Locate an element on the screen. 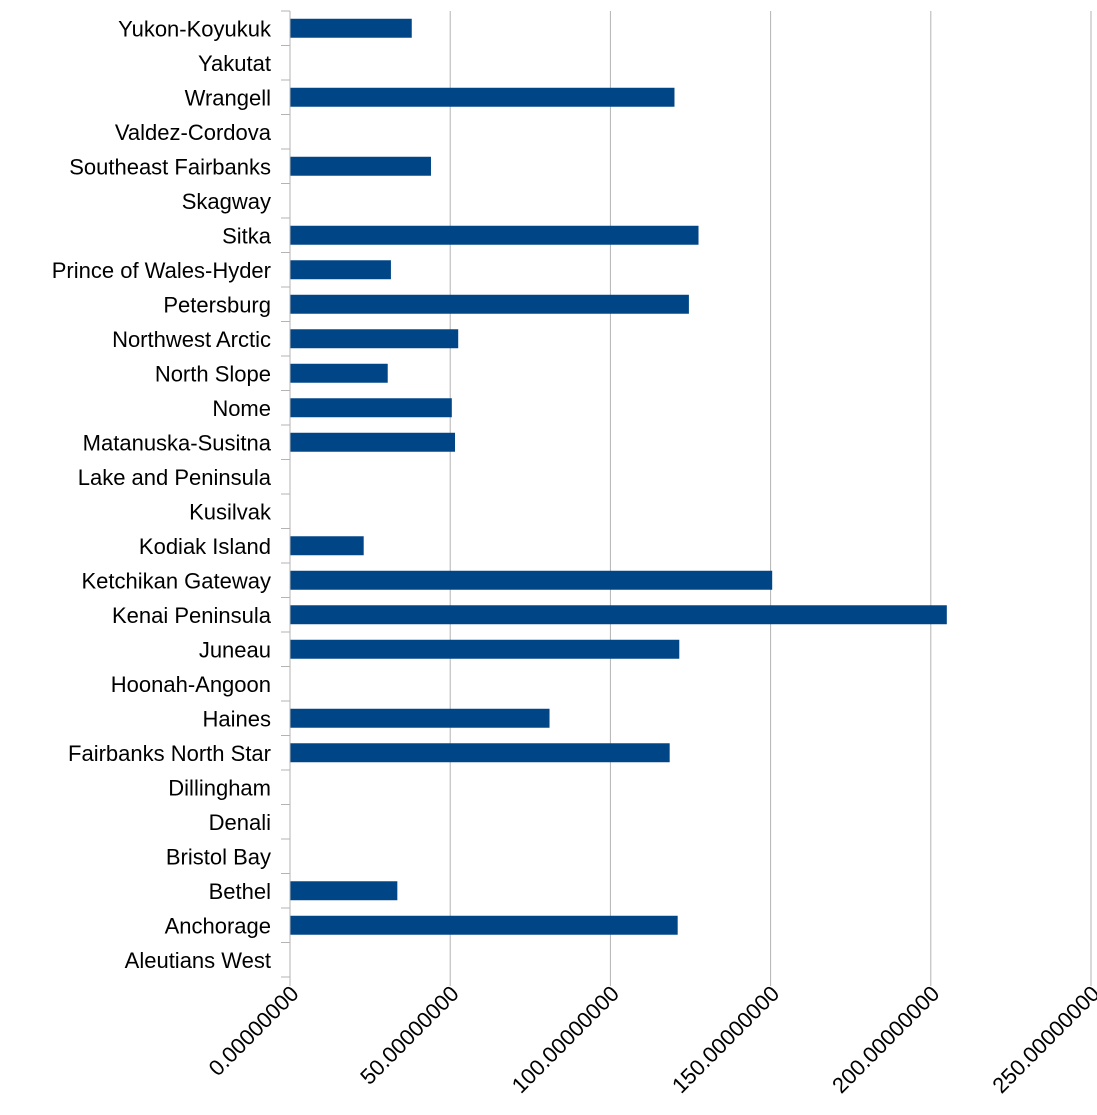  category-label-skagway: Skagway is located at coordinates (226, 201).